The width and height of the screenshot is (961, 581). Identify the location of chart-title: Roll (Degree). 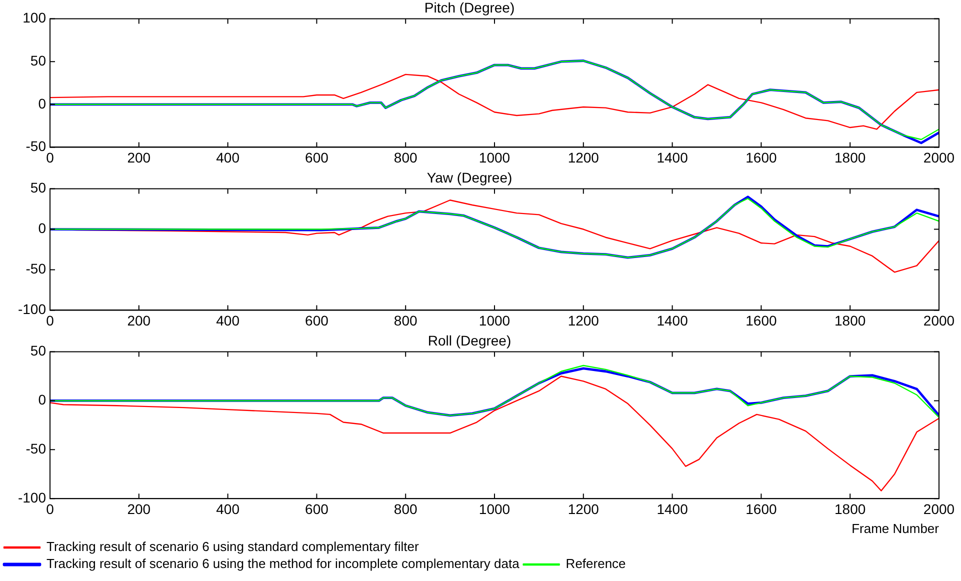
(470, 340).